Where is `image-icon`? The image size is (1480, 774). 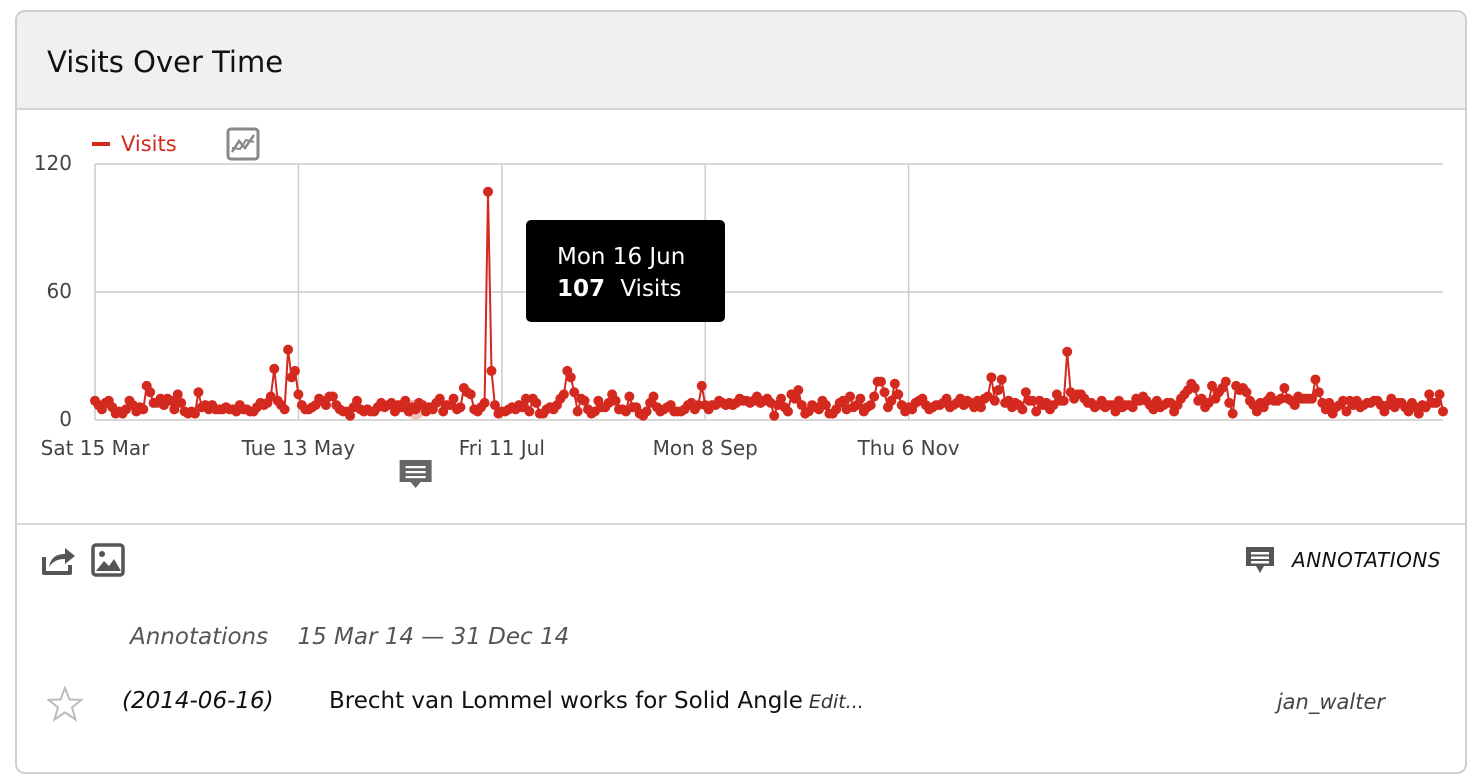
image-icon is located at coordinates (108, 562).